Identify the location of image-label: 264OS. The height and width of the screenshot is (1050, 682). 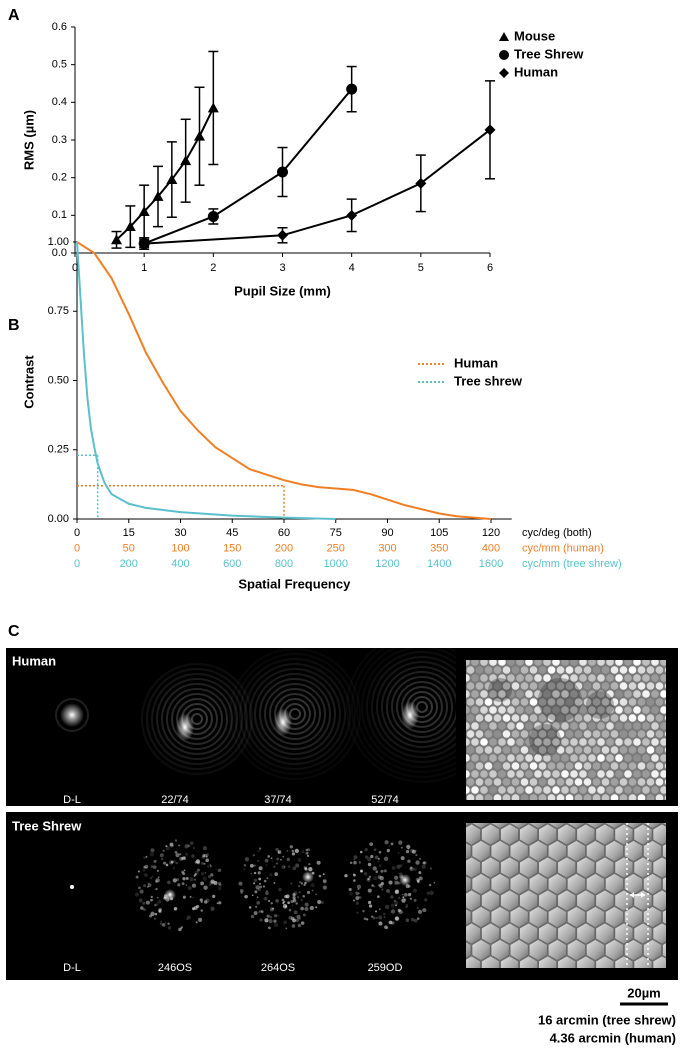
(278, 968).